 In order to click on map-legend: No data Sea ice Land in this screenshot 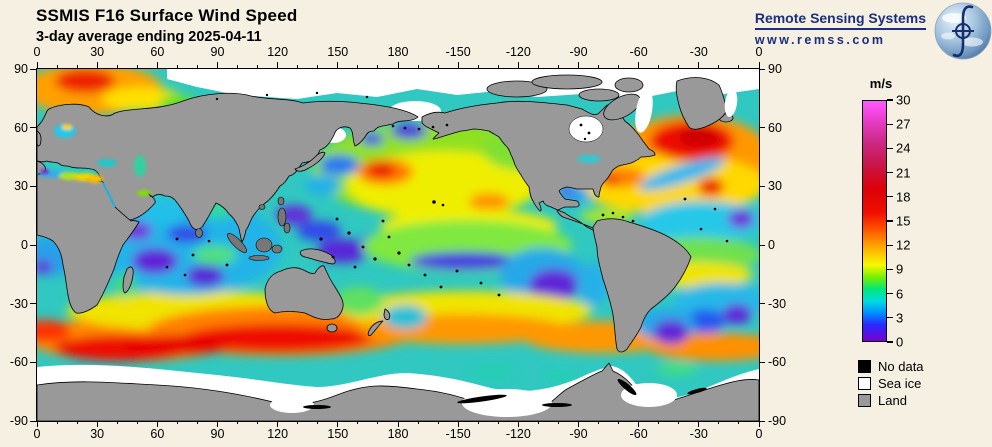, I will do `click(891, 383)`.